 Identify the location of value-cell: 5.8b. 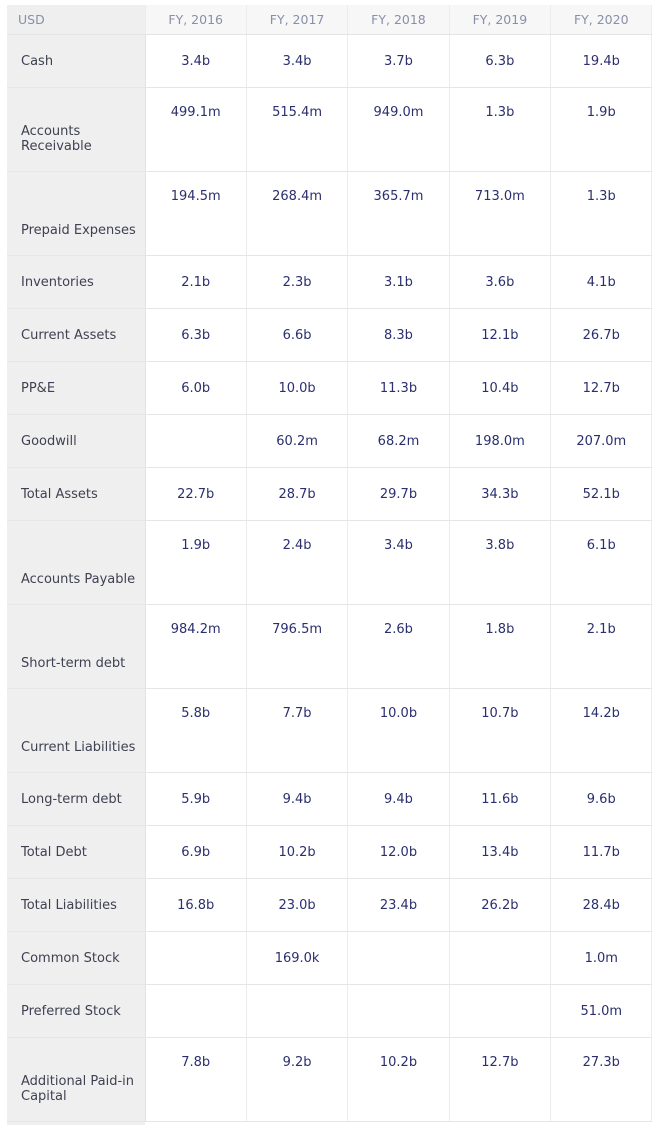
(196, 730).